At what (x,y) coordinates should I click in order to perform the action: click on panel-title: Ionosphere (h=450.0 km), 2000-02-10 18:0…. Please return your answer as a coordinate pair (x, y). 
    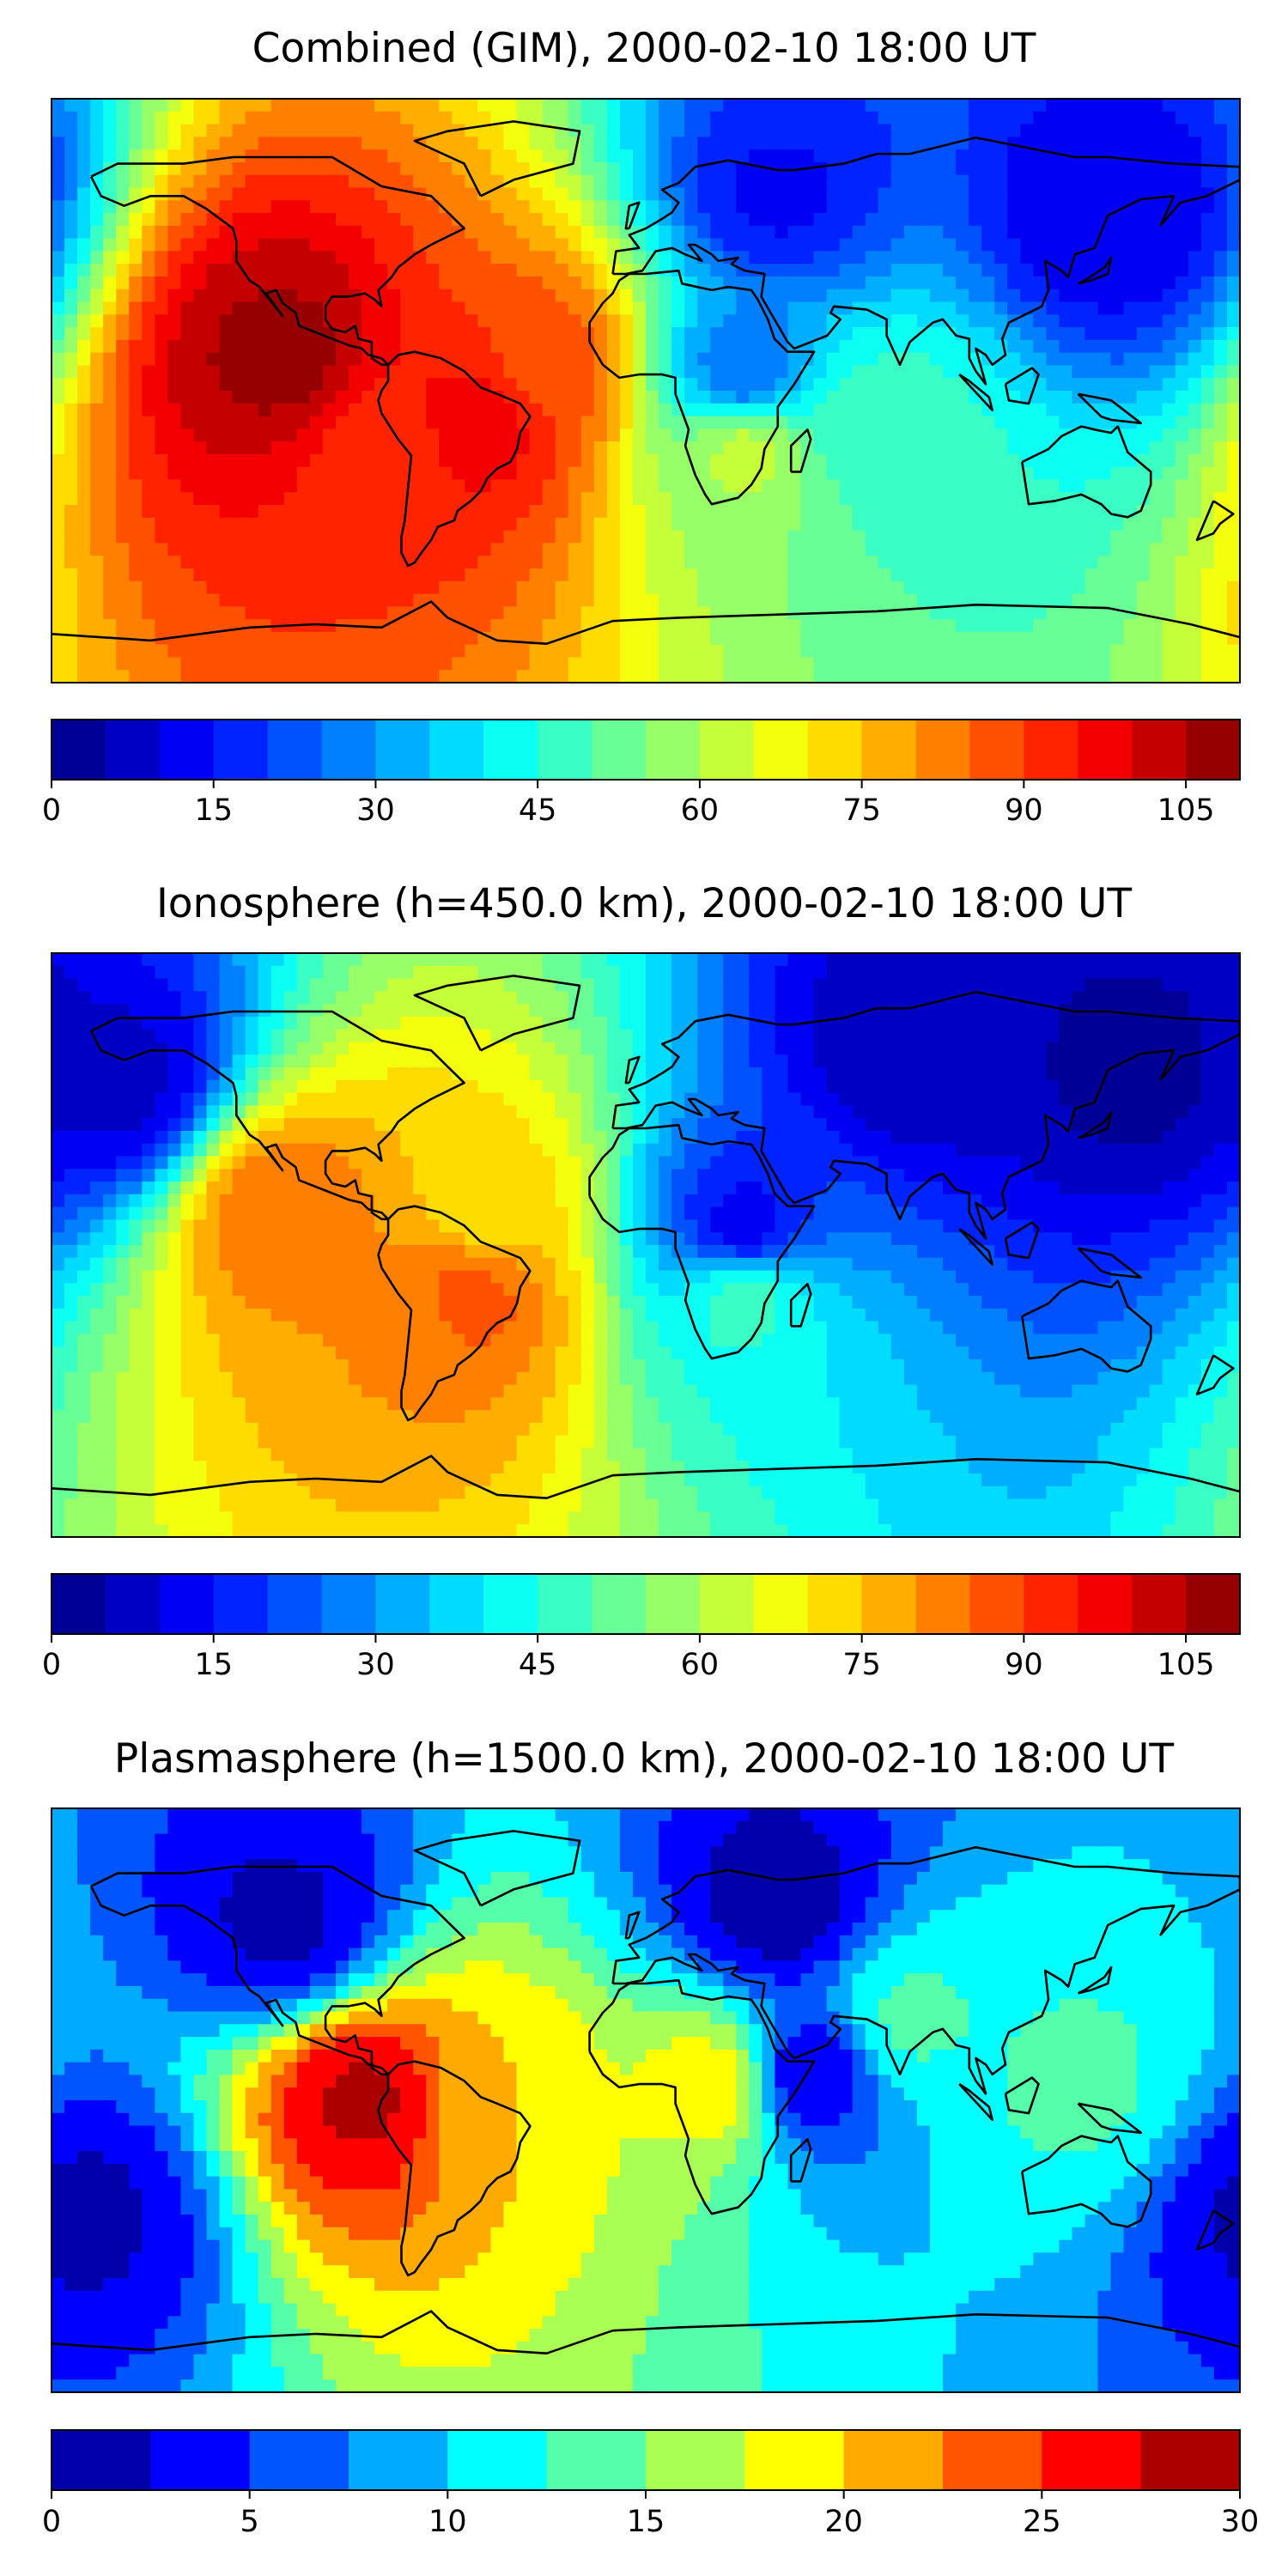
    Looking at the image, I should click on (644, 903).